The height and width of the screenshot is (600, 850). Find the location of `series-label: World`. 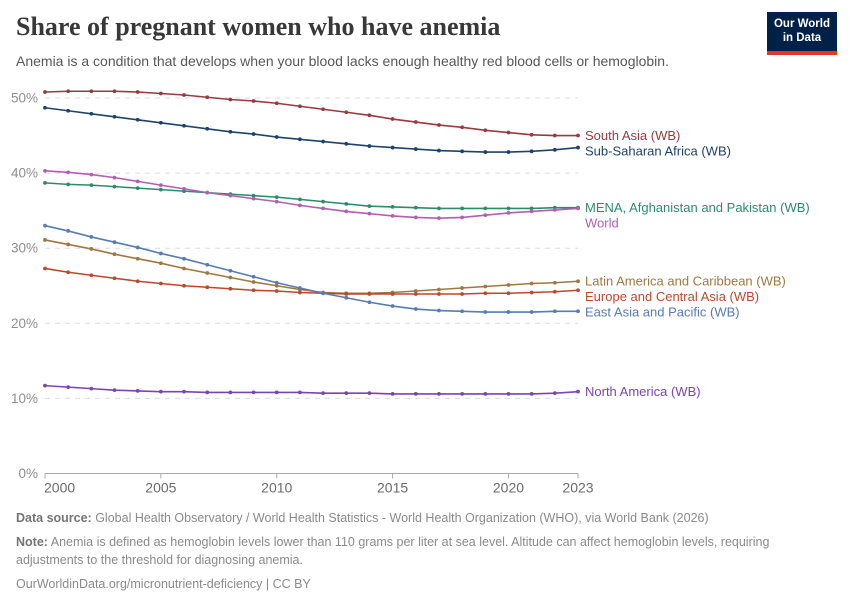

series-label: World is located at coordinates (602, 223).